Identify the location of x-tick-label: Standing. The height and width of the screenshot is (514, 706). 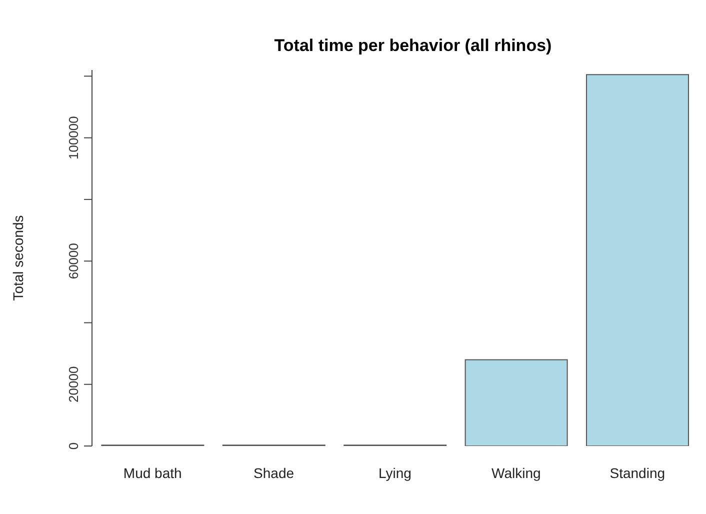
(638, 472).